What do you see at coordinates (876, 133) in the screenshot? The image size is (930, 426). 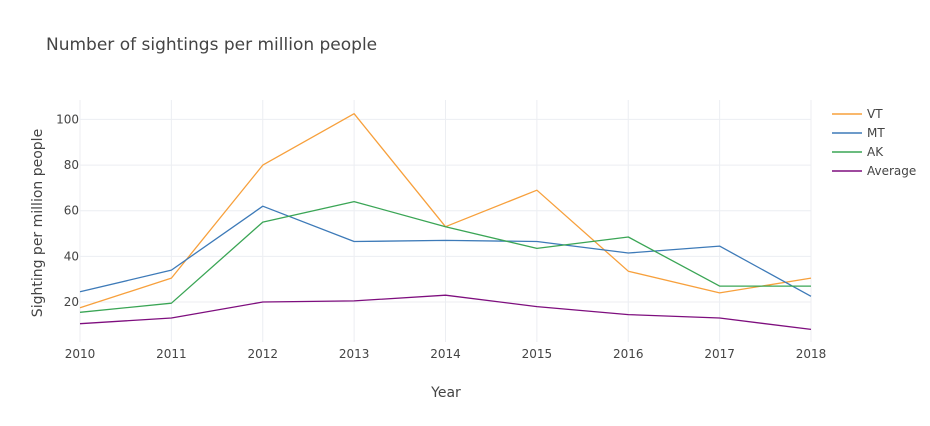 I see `legend-label: MT` at bounding box center [876, 133].